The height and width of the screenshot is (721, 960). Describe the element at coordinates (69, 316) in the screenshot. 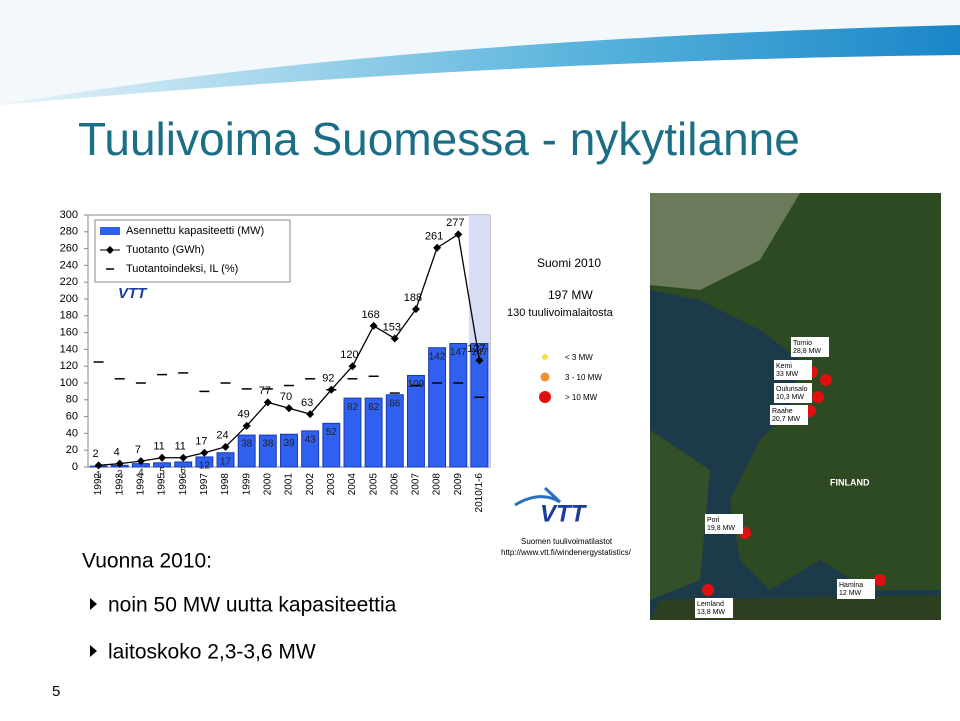

I see `y-tick-label: 180` at that location.